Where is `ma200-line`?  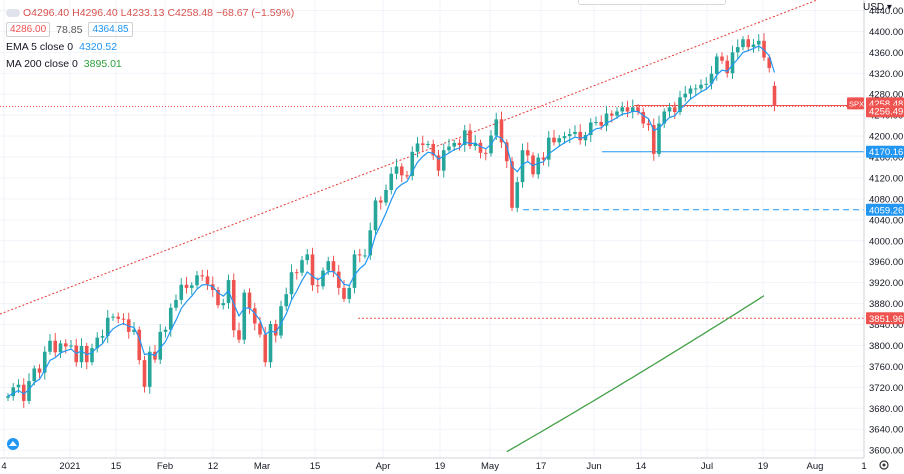 ma200-line is located at coordinates (635, 374).